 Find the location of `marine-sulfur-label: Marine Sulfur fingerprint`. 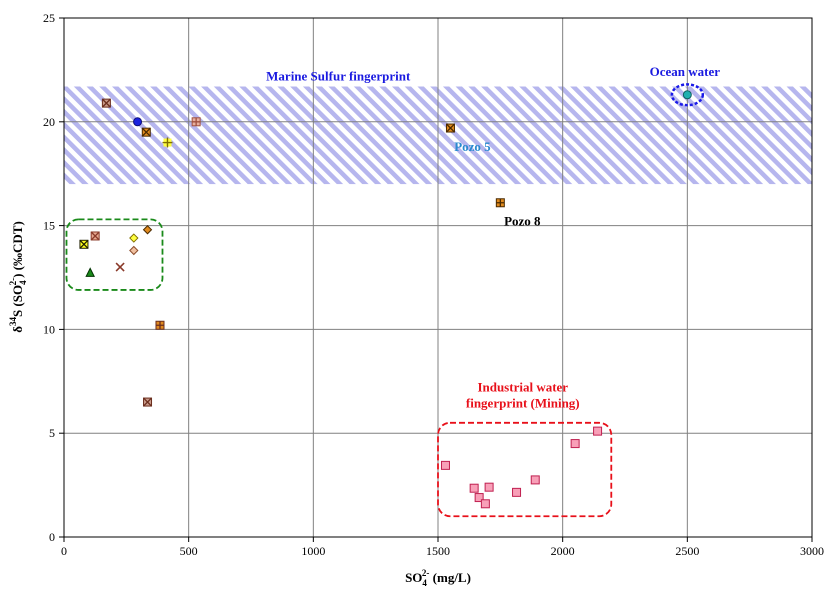

marine-sulfur-label: Marine Sulfur fingerprint is located at coordinates (338, 75).